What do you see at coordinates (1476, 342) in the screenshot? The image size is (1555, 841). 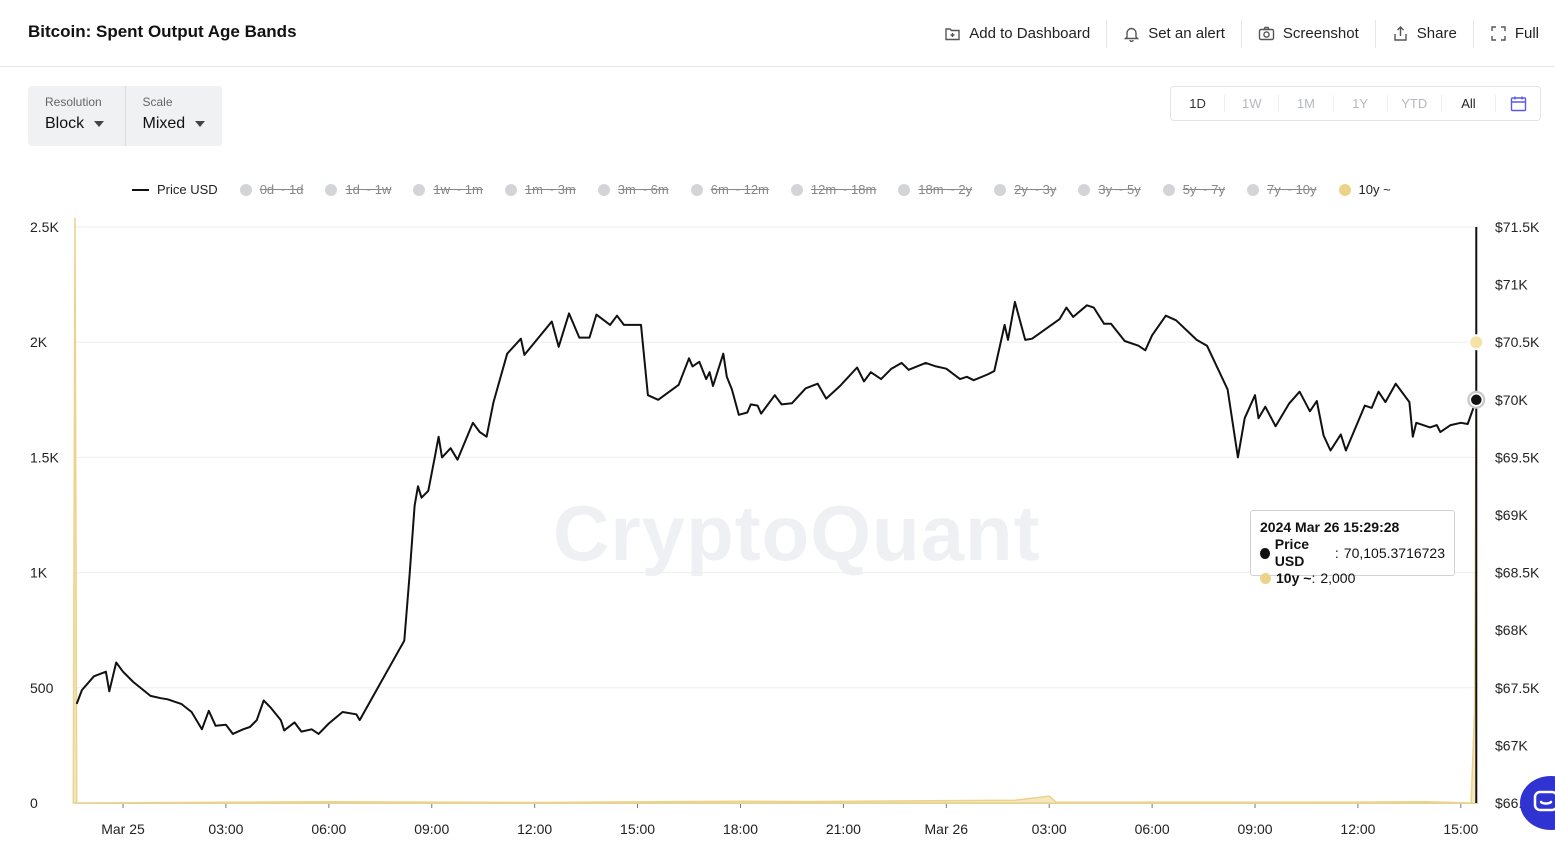 I see `hover-marker-10y` at bounding box center [1476, 342].